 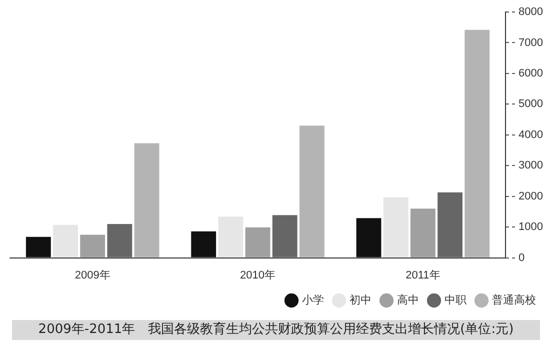 I want to click on y-tick-label: 4000, so click(x=531, y=134).